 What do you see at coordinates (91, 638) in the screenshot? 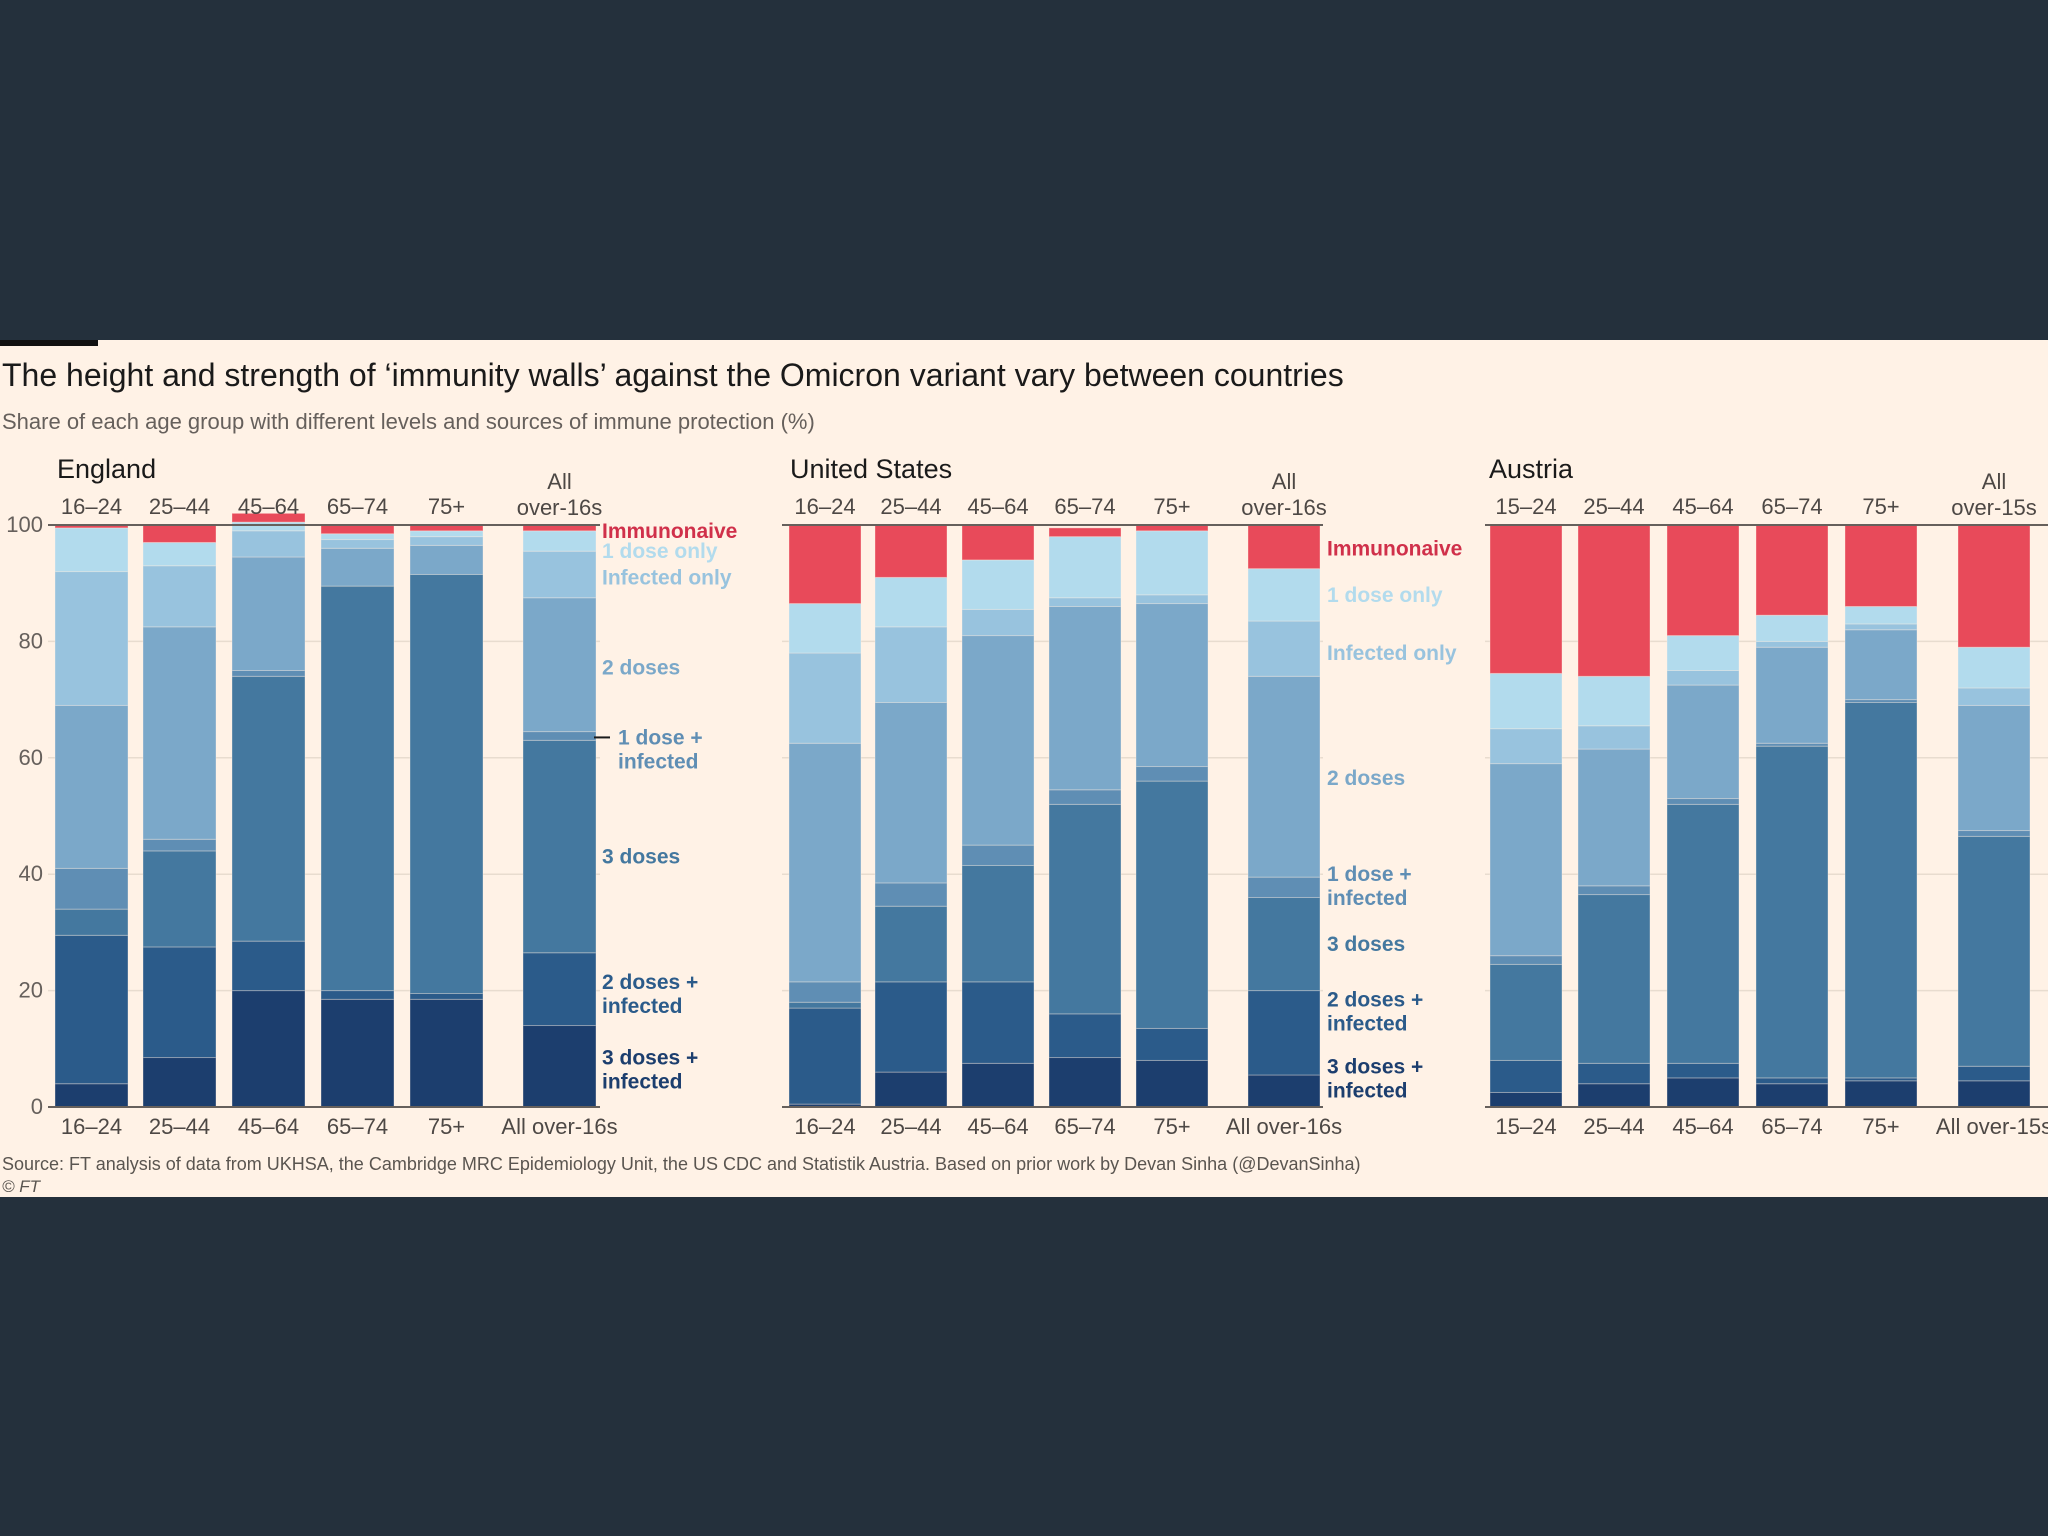
I see `england-bar-16-24-infected_only` at bounding box center [91, 638].